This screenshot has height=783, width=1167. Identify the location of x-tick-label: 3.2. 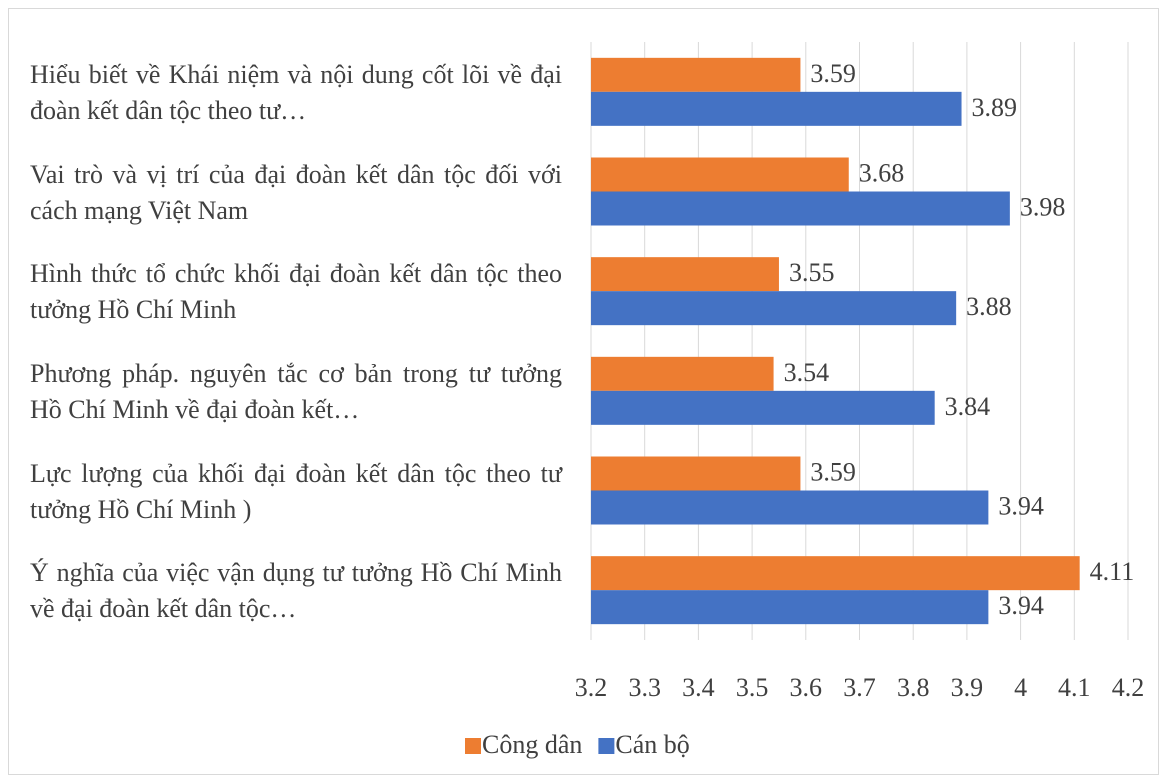
(591, 687).